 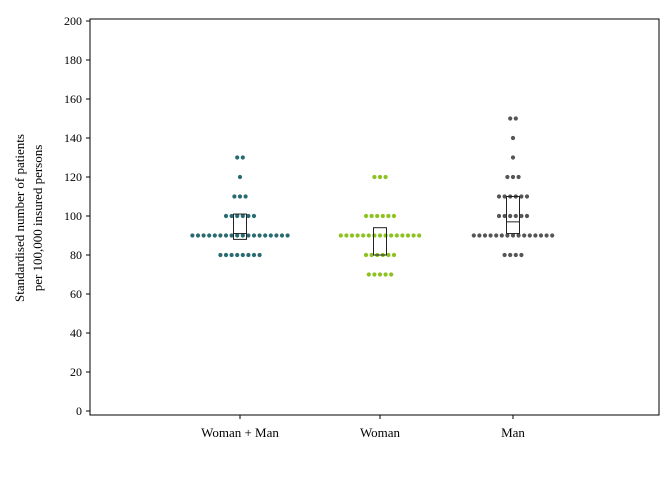 What do you see at coordinates (73, 138) in the screenshot?
I see `y-tick-label: 140` at bounding box center [73, 138].